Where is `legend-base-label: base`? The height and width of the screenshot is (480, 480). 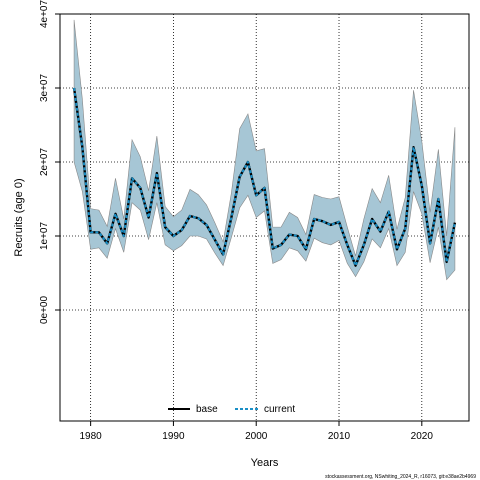 legend-base-label: base is located at coordinates (207, 409).